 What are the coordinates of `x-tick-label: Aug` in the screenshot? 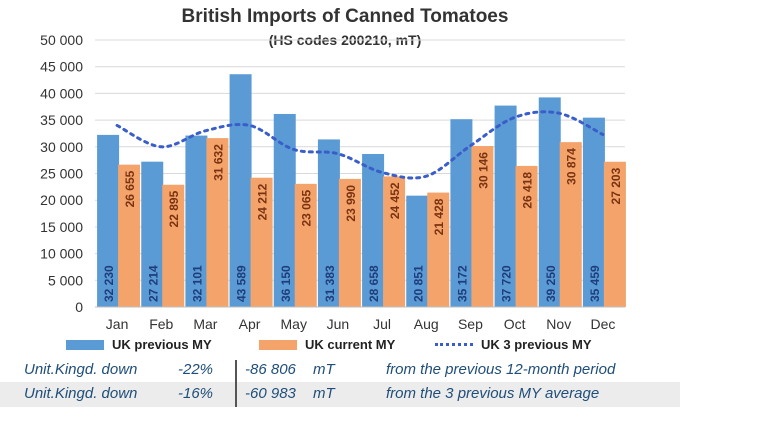 It's located at (426, 324).